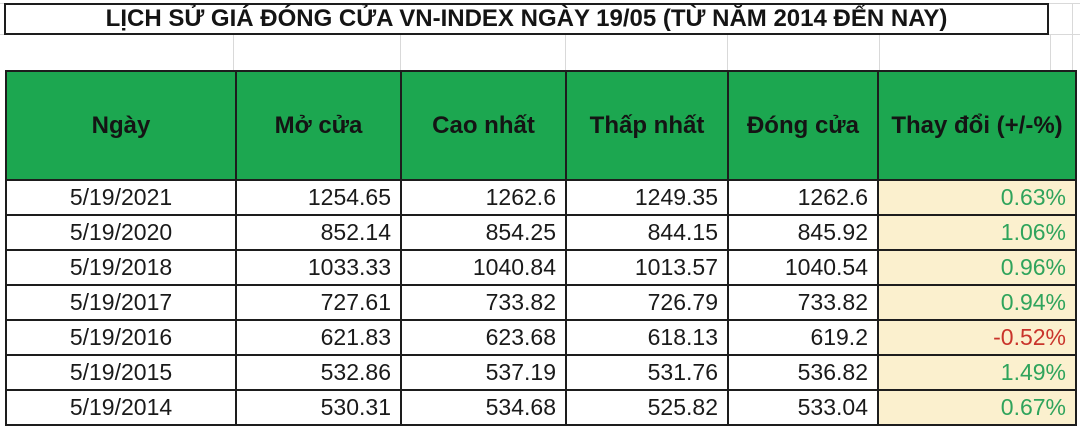 This screenshot has height=435, width=1080. I want to click on table-row: 5/19/2014 530.31 534.68 525.82 533.04 0.67%, so click(541, 407).